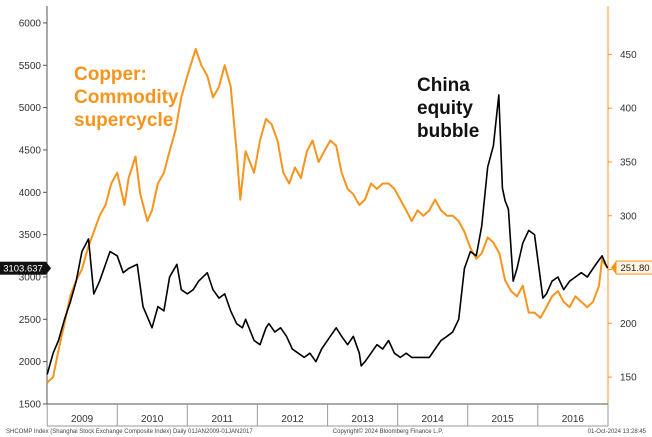 This screenshot has height=437, width=652. I want to click on right-axis-tick-label: 300, so click(628, 216).